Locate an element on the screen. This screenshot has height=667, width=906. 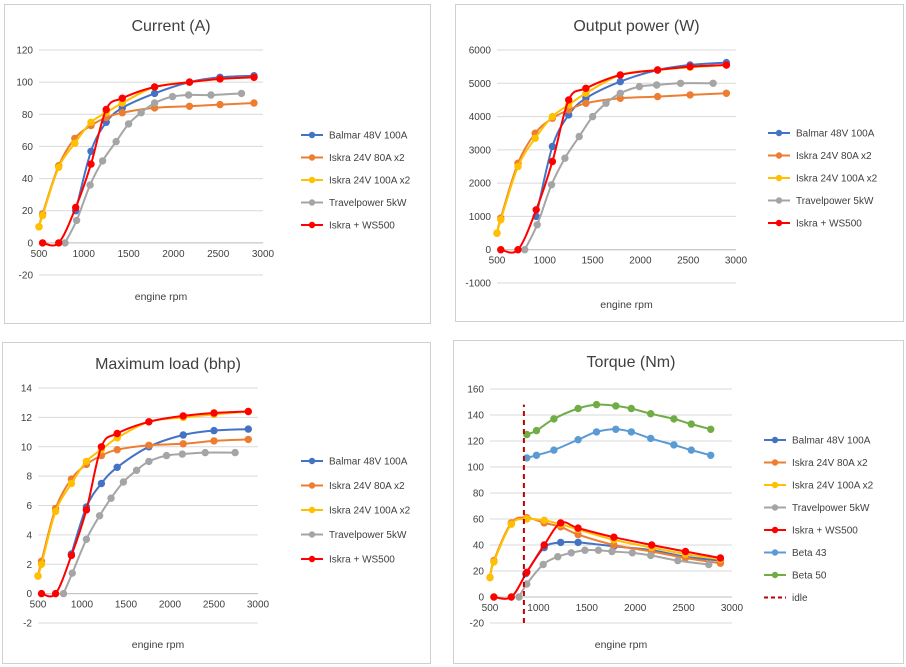
series-iskra-ws500 is located at coordinates (145, 502).